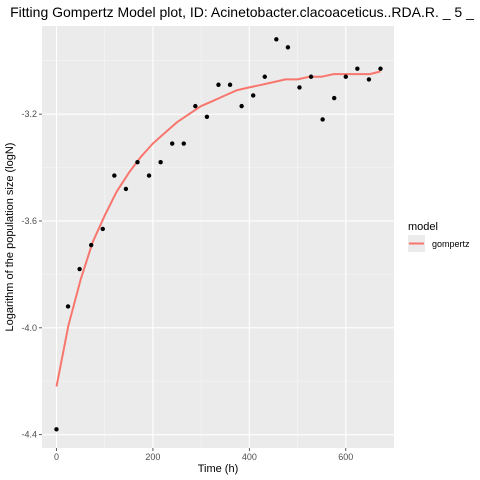 The image size is (480, 480). I want to click on legend-title: model, so click(423, 227).